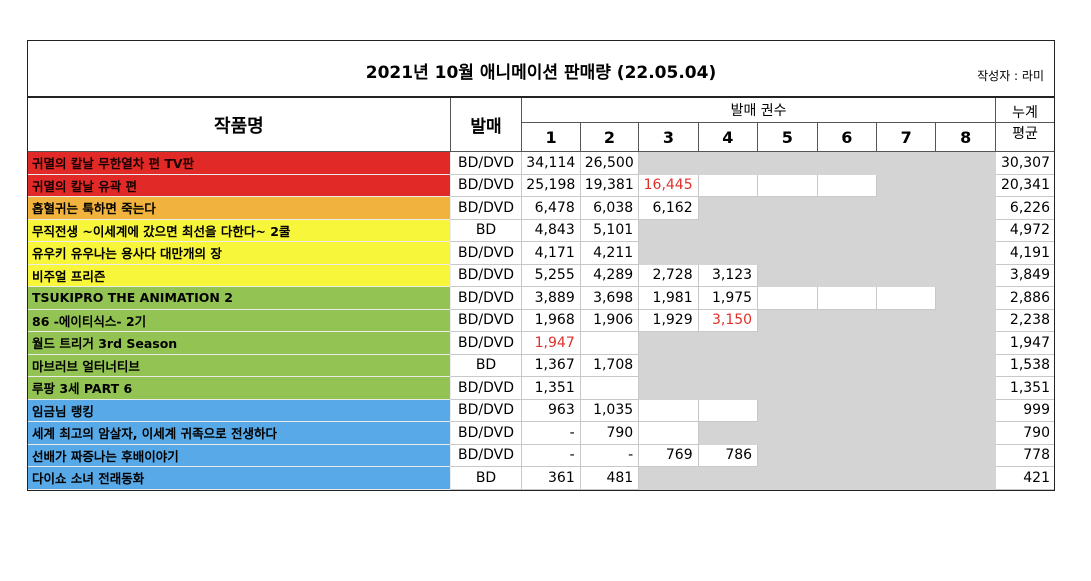 The image size is (1091, 581). What do you see at coordinates (1024, 275) in the screenshot?
I see `average-cell: 3,849` at bounding box center [1024, 275].